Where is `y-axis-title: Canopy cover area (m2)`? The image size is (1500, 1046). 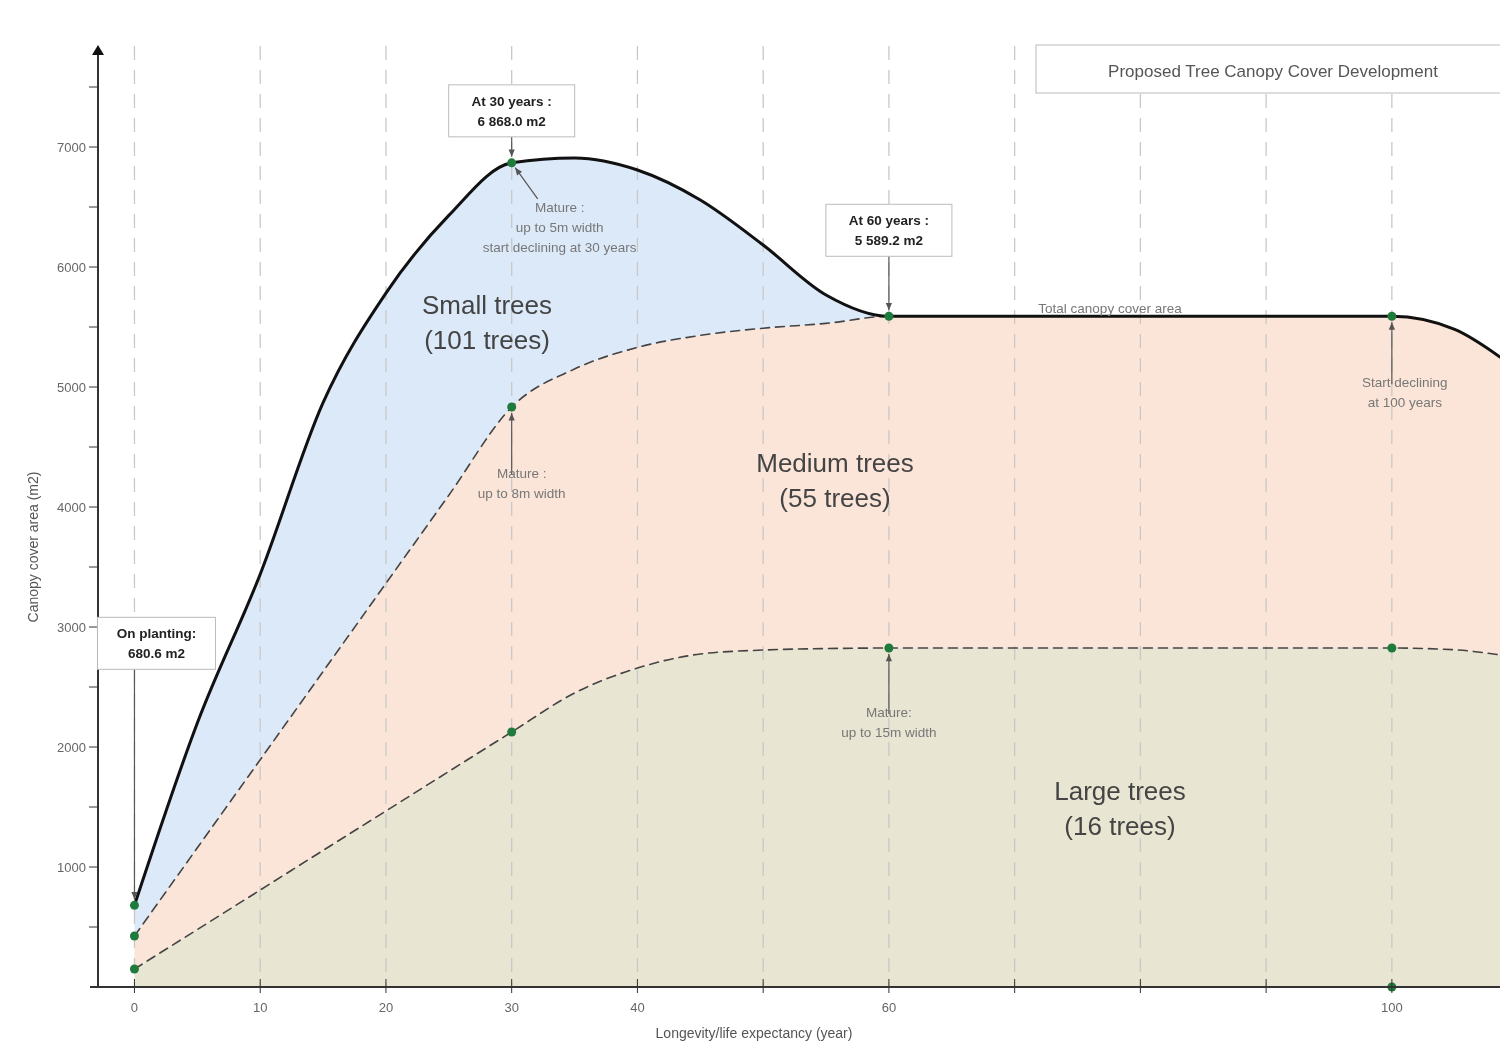
y-axis-title: Canopy cover area (m2) is located at coordinates (33, 547).